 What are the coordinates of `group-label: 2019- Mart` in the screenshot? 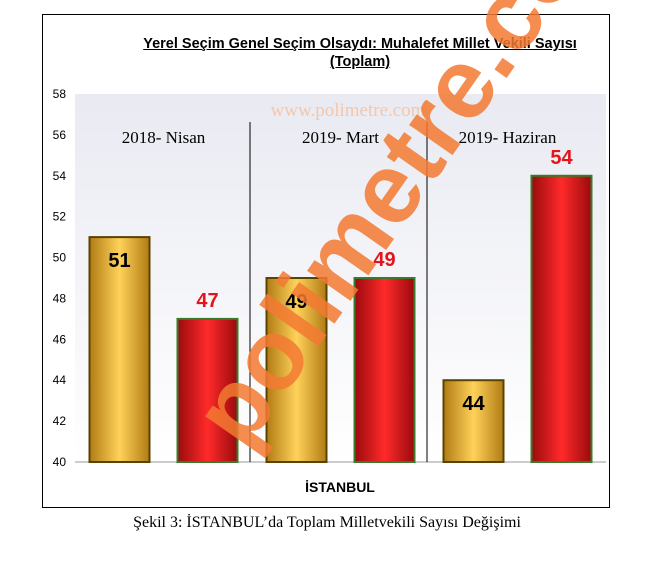 It's located at (340, 137).